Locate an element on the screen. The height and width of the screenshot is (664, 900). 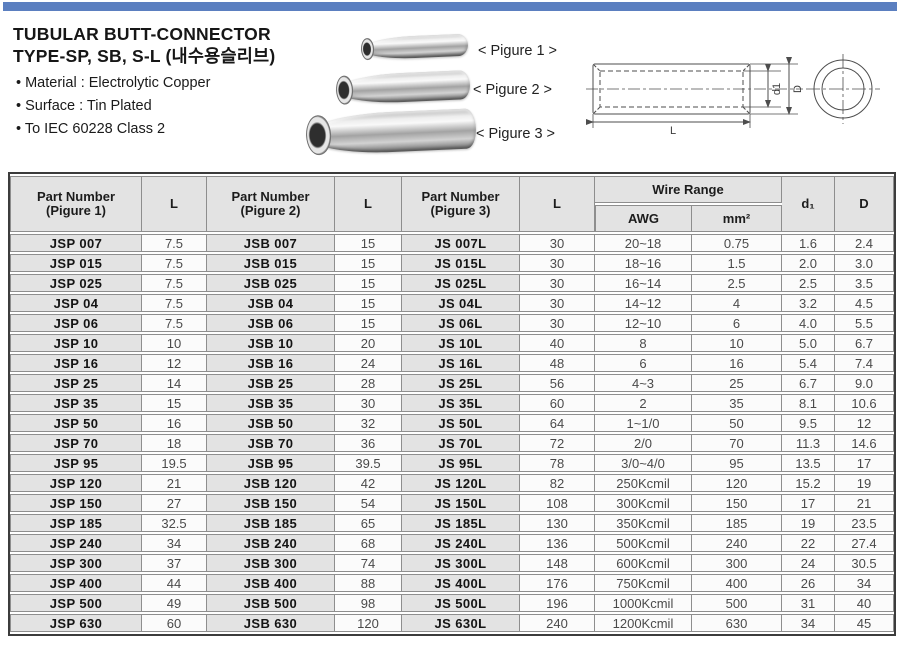
wire-range-mm2: 630 is located at coordinates (737, 623).